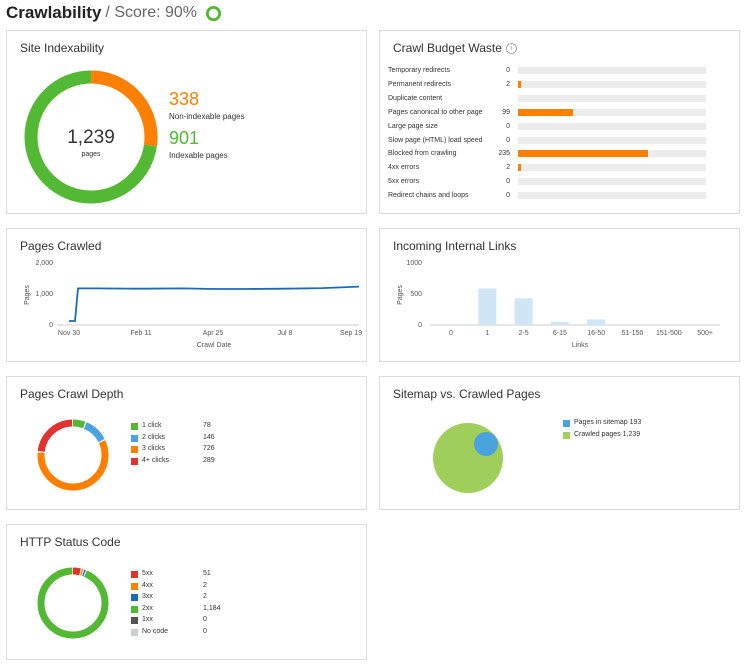 The width and height of the screenshot is (750, 670). What do you see at coordinates (140, 333) in the screenshot?
I see `x-tick: Feb 11` at bounding box center [140, 333].